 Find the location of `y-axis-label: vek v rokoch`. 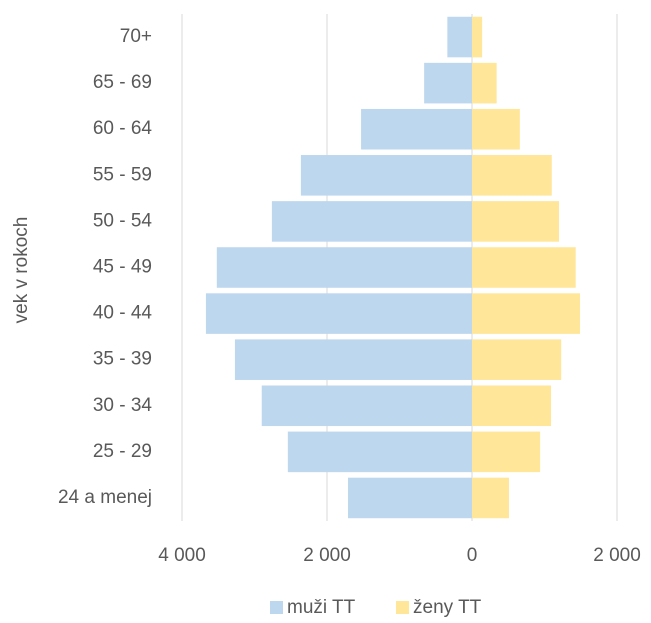

y-axis-label: vek v rokoch is located at coordinates (21, 270).